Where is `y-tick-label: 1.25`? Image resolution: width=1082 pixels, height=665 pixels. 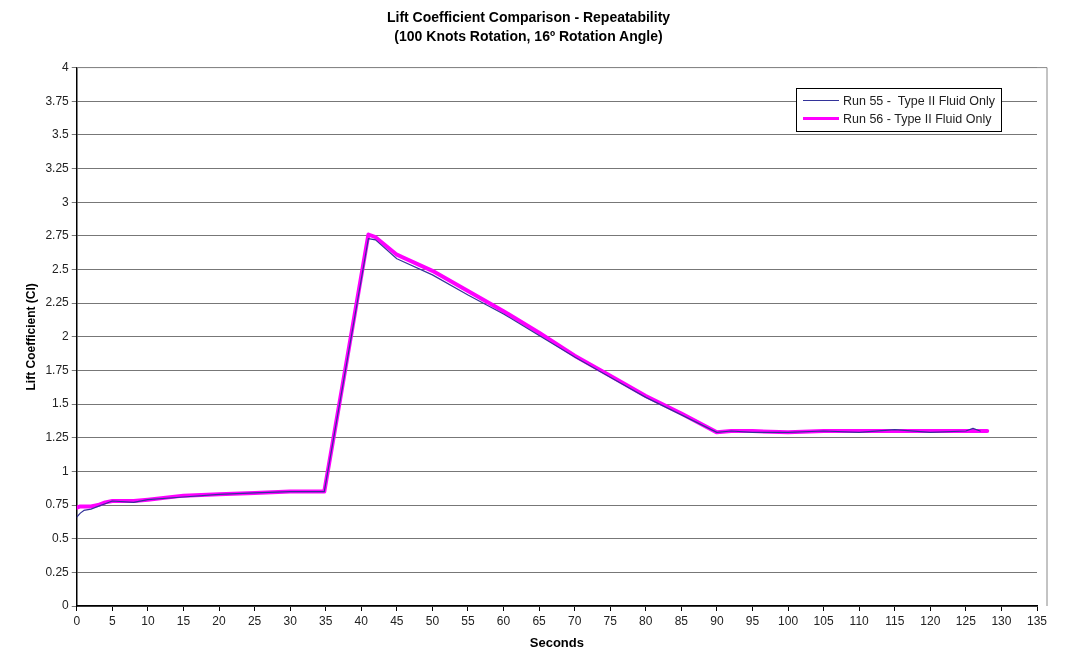
y-tick-label: 1.25 is located at coordinates (57, 437).